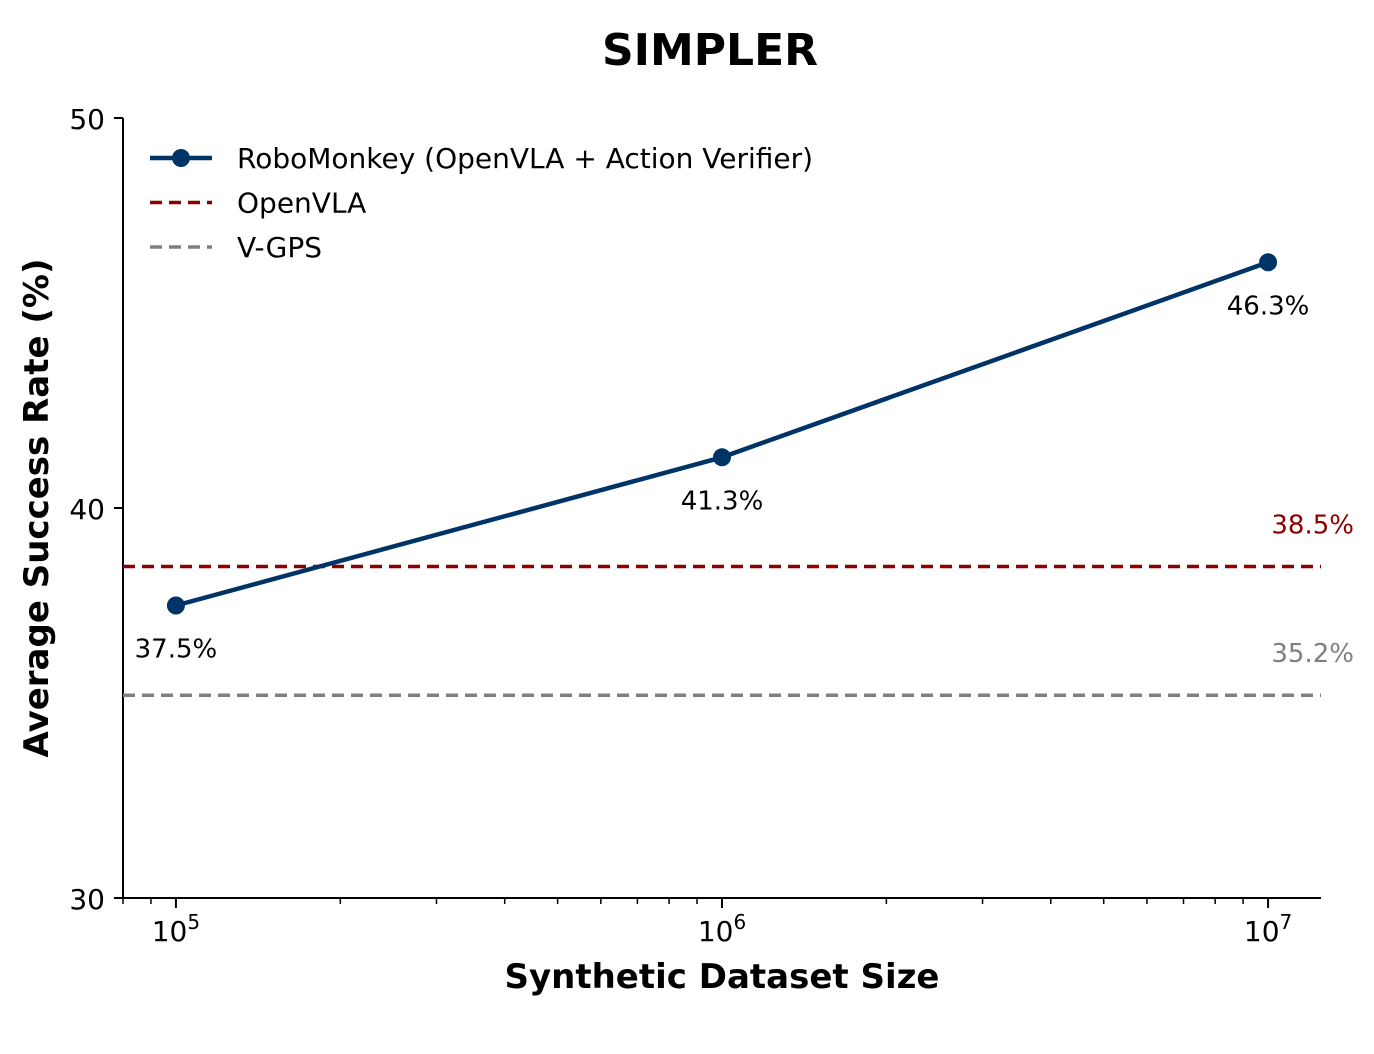 Image resolution: width=1374 pixels, height=1054 pixels. What do you see at coordinates (37, 507) in the screenshot?
I see `y-axis-label: Average Success Rate (%)` at bounding box center [37, 507].